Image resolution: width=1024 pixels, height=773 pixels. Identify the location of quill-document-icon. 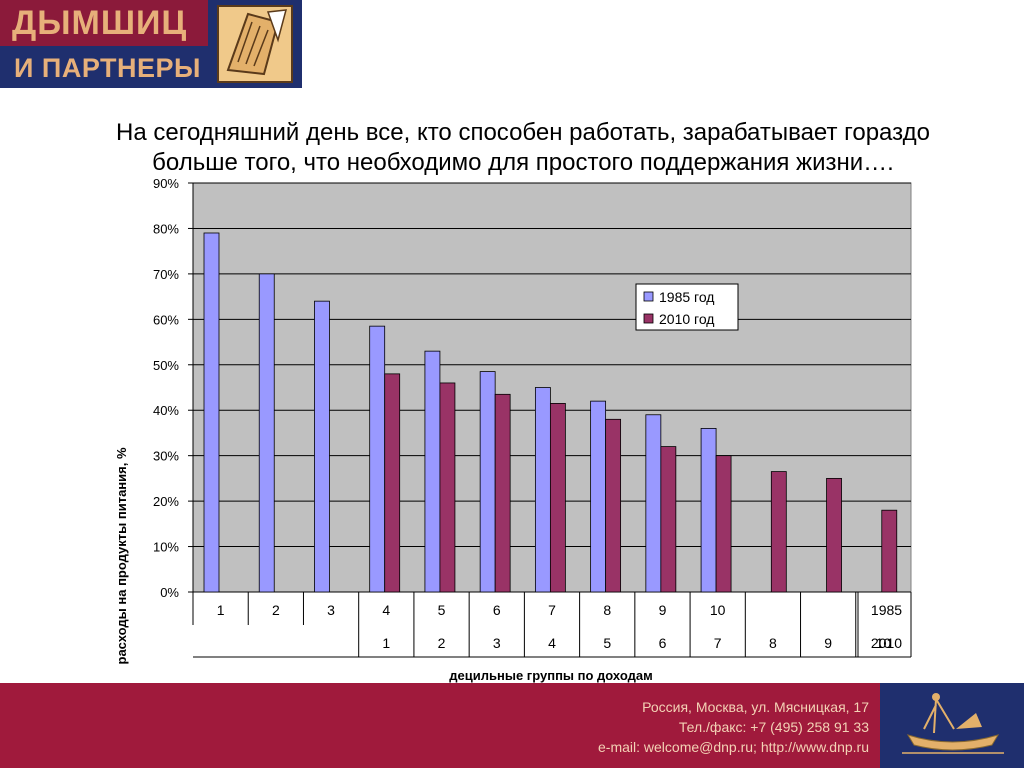
(255, 44).